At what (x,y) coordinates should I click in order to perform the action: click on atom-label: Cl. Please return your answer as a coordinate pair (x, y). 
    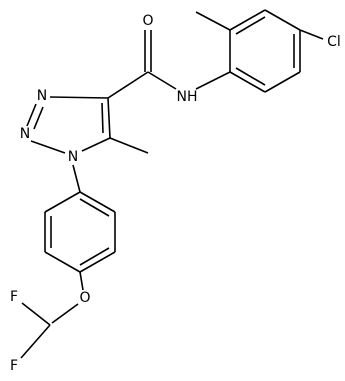
    Looking at the image, I should click on (334, 42).